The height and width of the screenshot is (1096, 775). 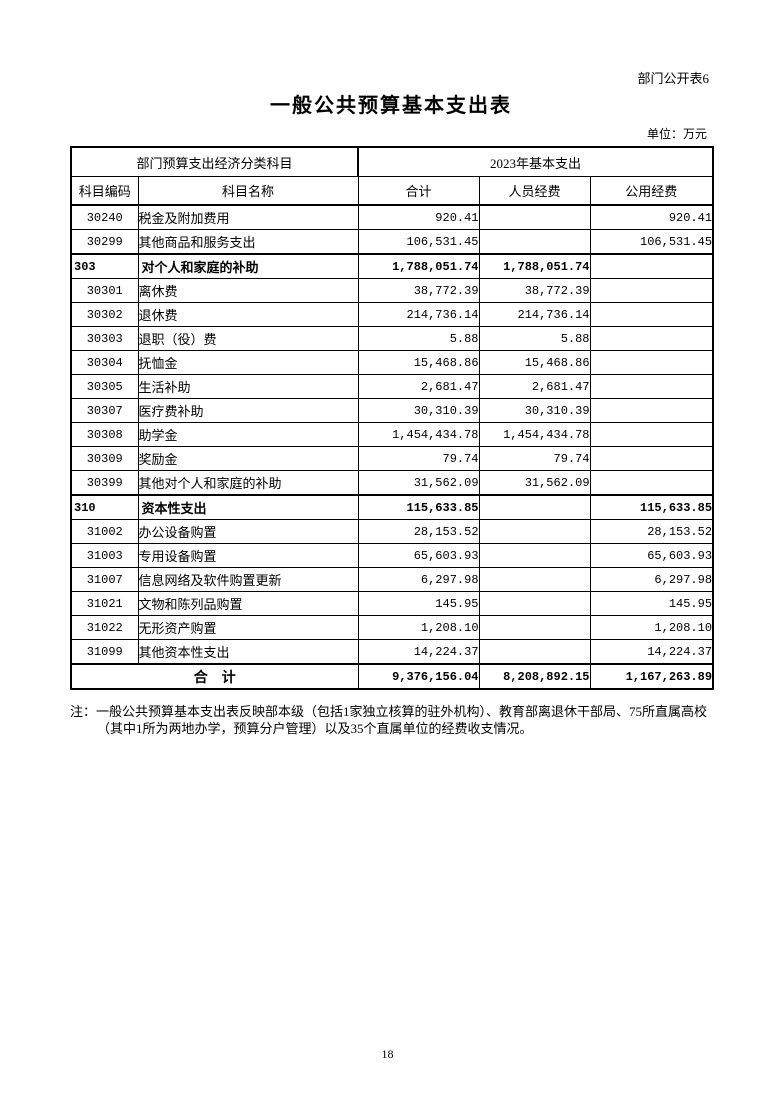 What do you see at coordinates (104, 555) in the screenshot?
I see `cell-code: 31003` at bounding box center [104, 555].